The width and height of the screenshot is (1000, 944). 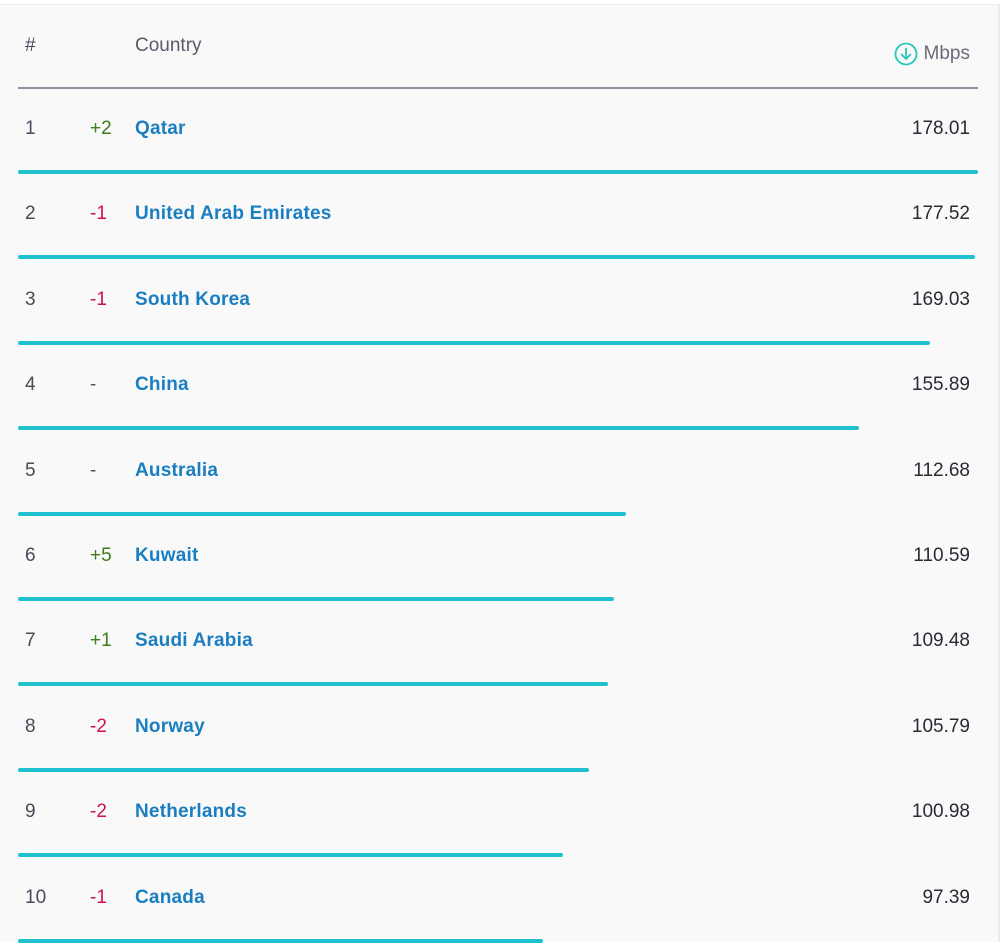 I want to click on table-row: 6 +5 Kuwait 110.59, so click(x=499, y=559).